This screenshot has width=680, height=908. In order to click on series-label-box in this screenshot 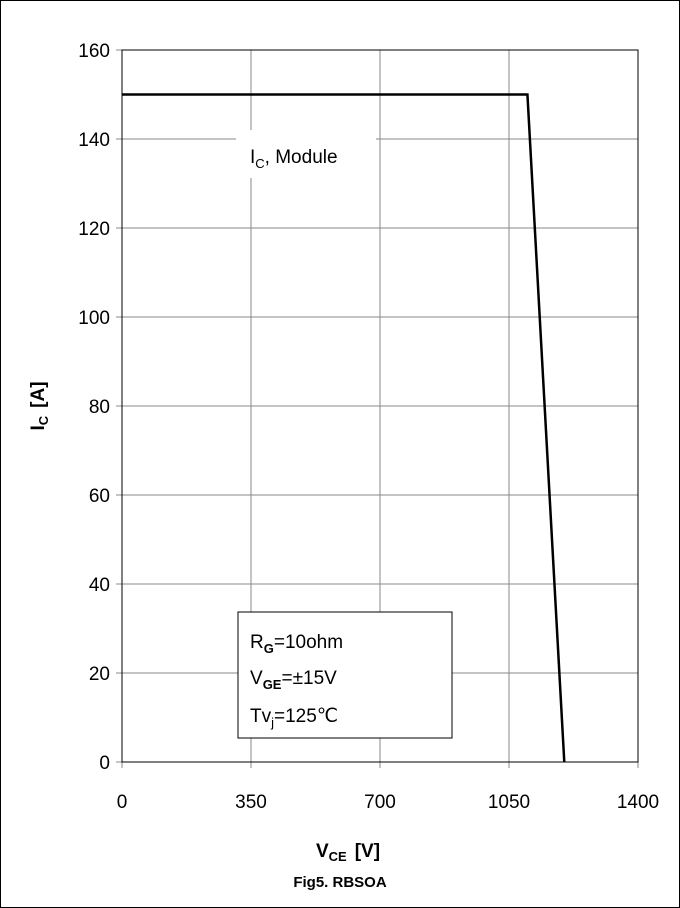, I will do `click(306, 154)`.